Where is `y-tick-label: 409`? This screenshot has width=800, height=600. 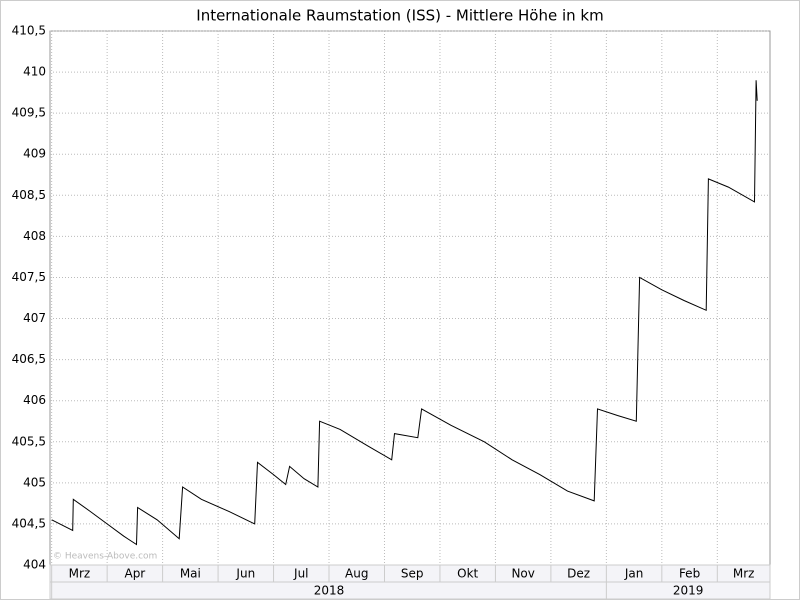 y-tick-label: 409 is located at coordinates (34, 154).